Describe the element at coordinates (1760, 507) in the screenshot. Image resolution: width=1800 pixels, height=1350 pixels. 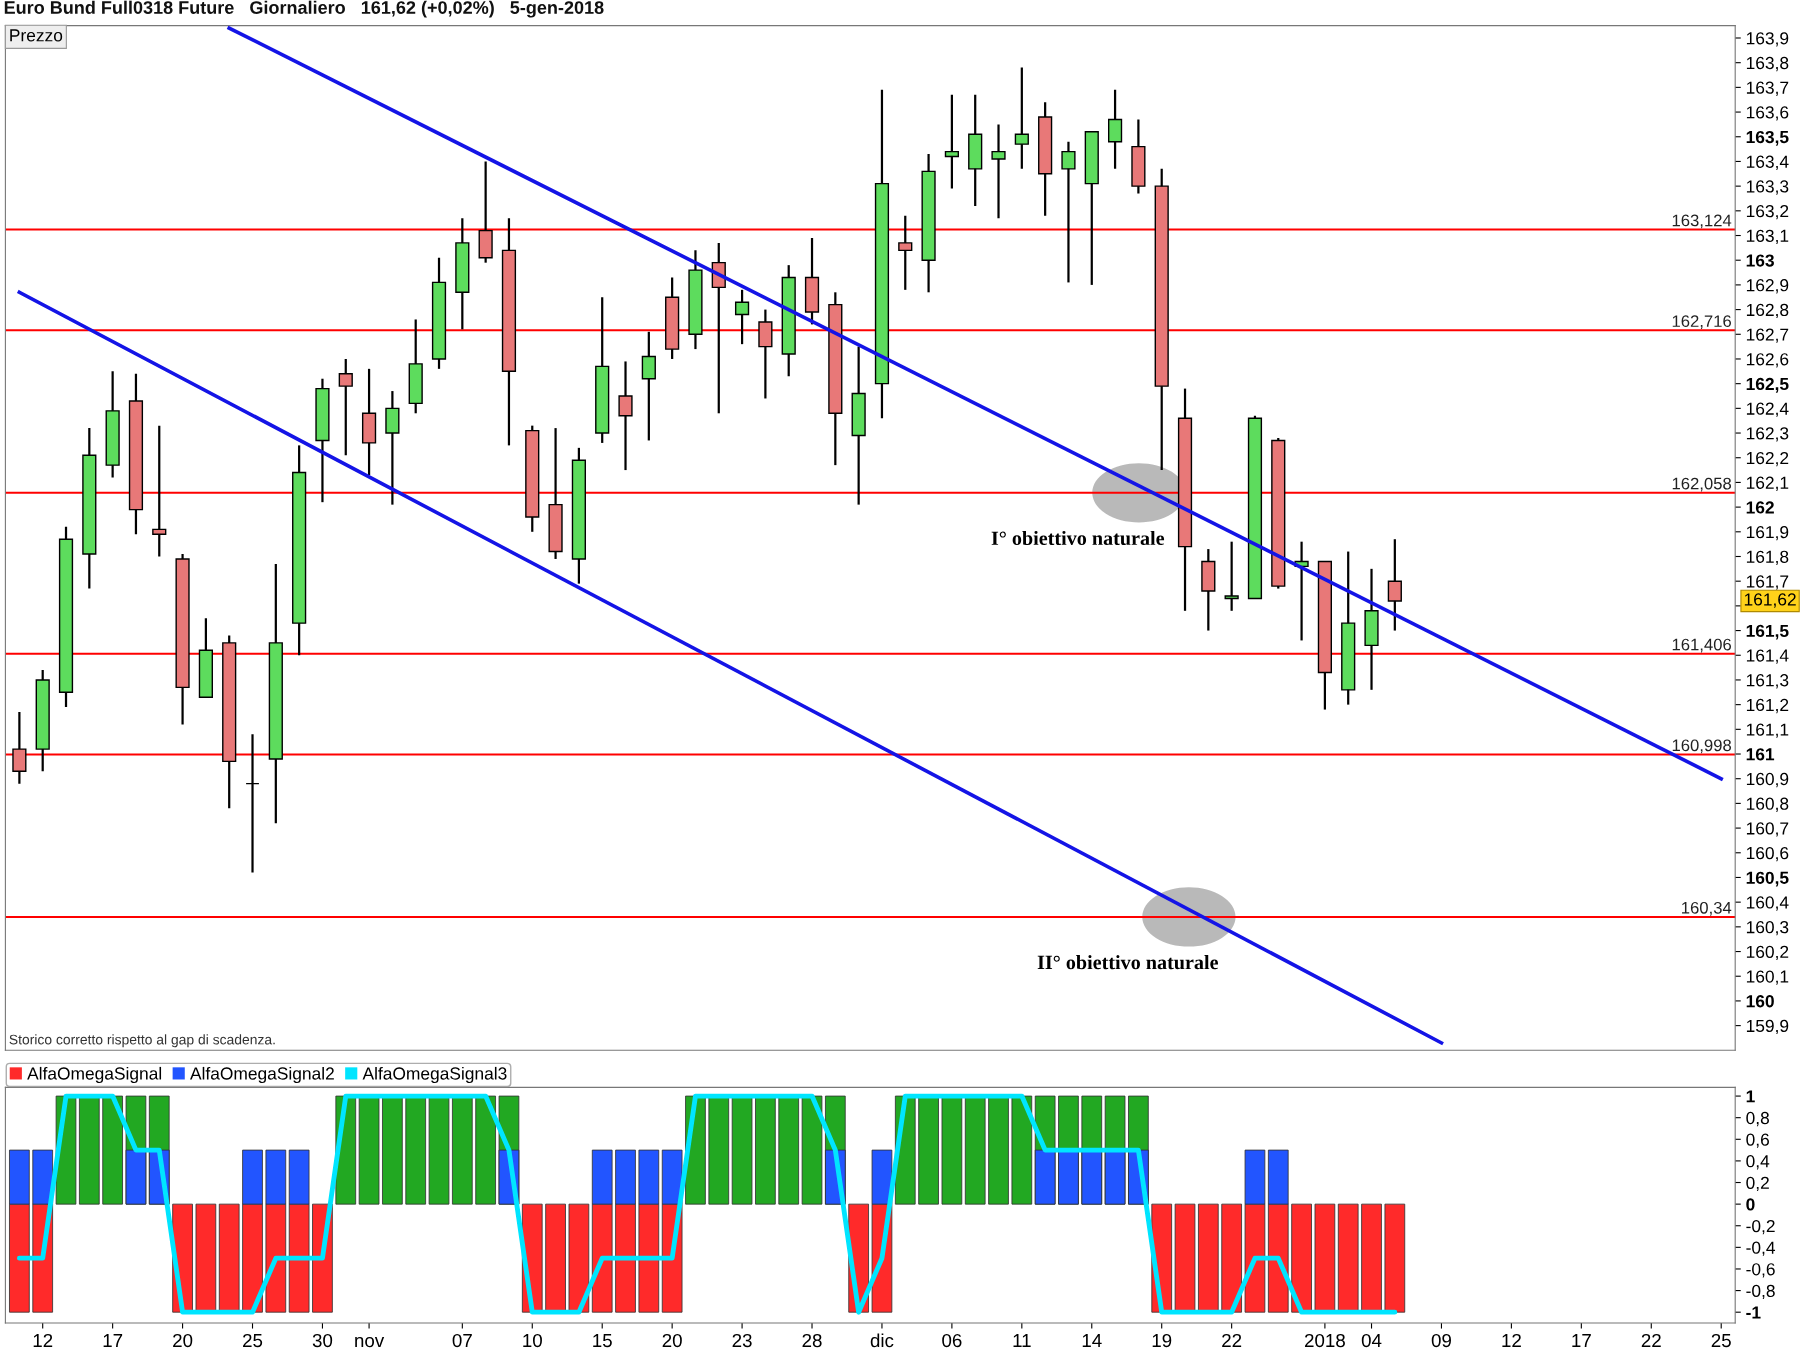
I see `y-tick-label: 162` at that location.